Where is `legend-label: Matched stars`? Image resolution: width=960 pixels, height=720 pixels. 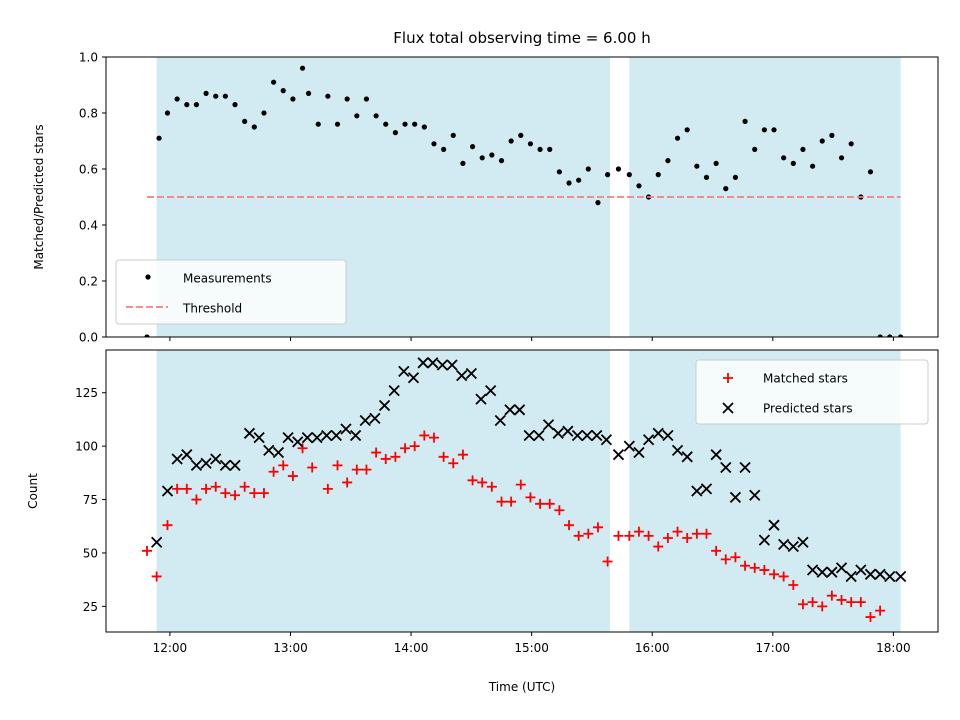
legend-label: Matched stars is located at coordinates (805, 379).